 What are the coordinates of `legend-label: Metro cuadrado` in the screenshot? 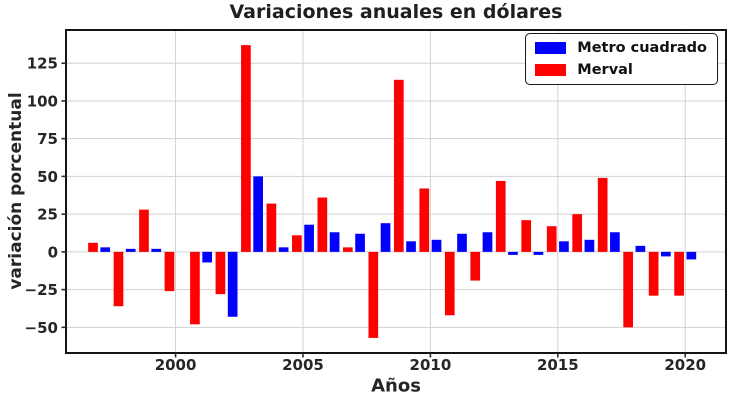 It's located at (642, 48).